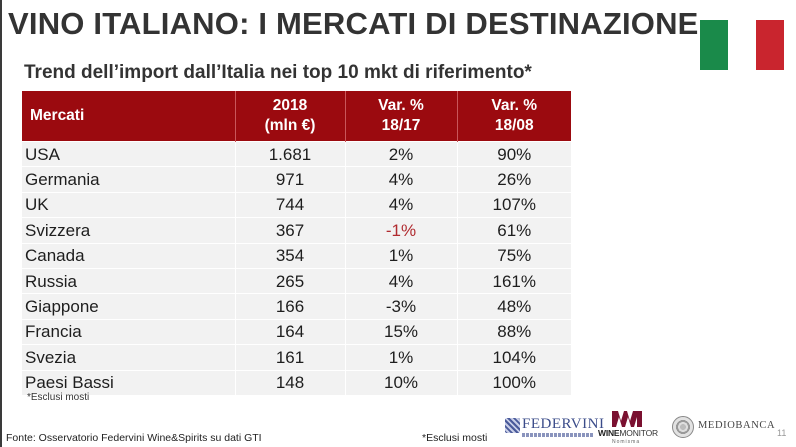 This screenshot has width=796, height=447. Describe the element at coordinates (401, 306) in the screenshot. I see `variation-18-17: -3%` at that location.